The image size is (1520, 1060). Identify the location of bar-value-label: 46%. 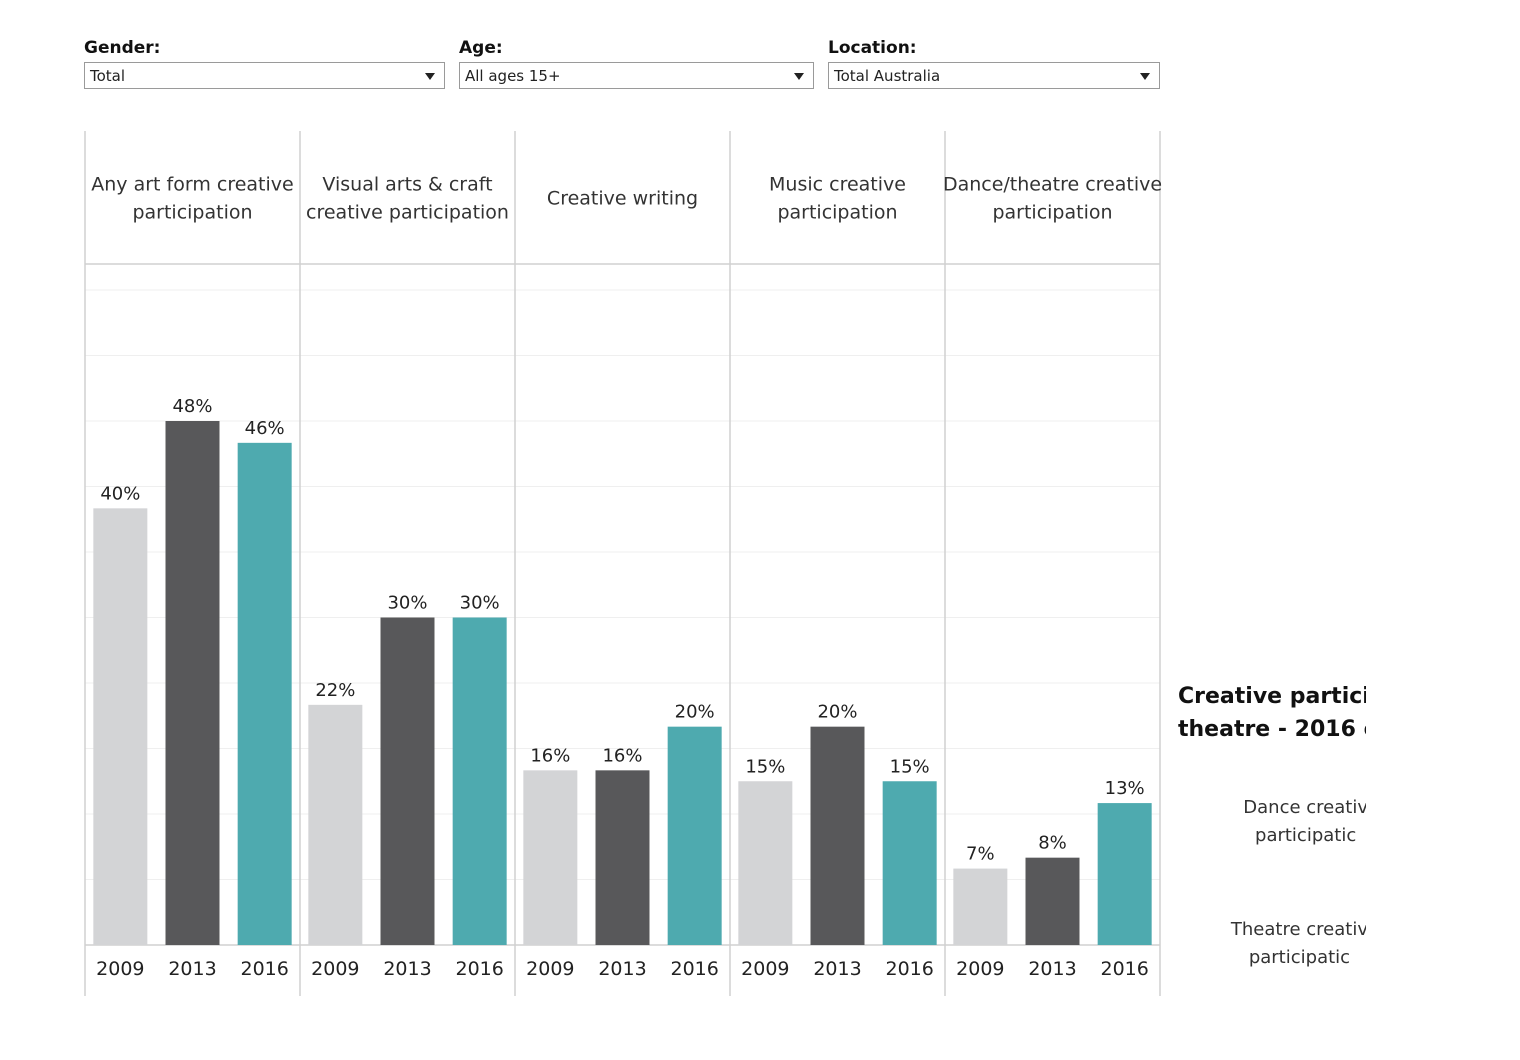
(265, 428).